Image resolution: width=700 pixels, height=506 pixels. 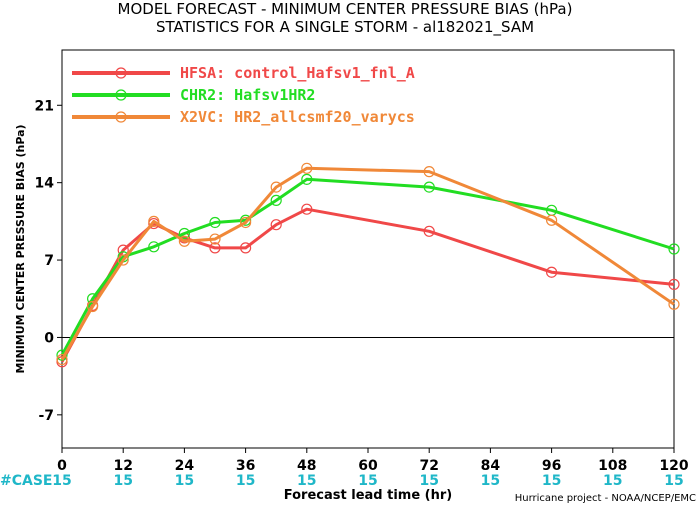 I want to click on y-tick-label: 21, so click(x=44, y=106).